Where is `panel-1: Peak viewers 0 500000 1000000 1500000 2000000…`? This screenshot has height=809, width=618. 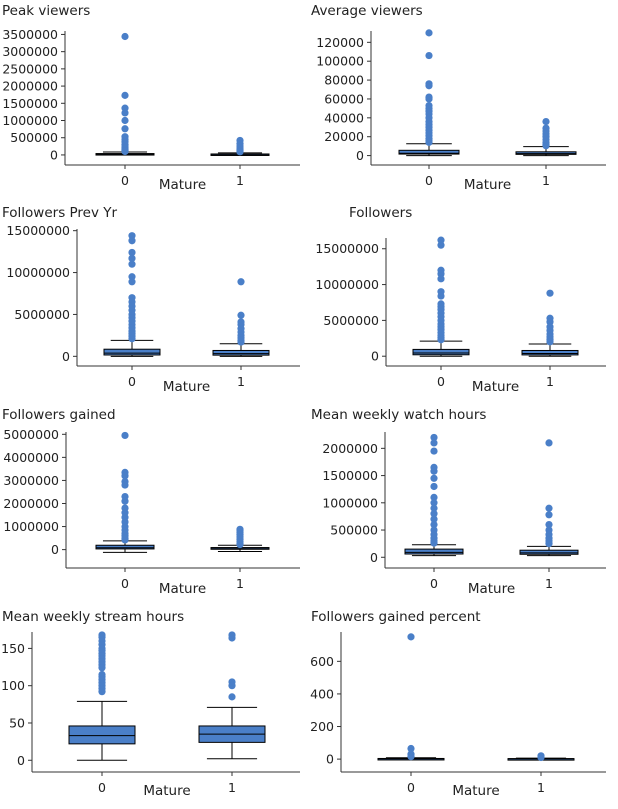
panel-1: Peak viewers 0 500000 1000000 1500000 2000000… is located at coordinates (151, 98).